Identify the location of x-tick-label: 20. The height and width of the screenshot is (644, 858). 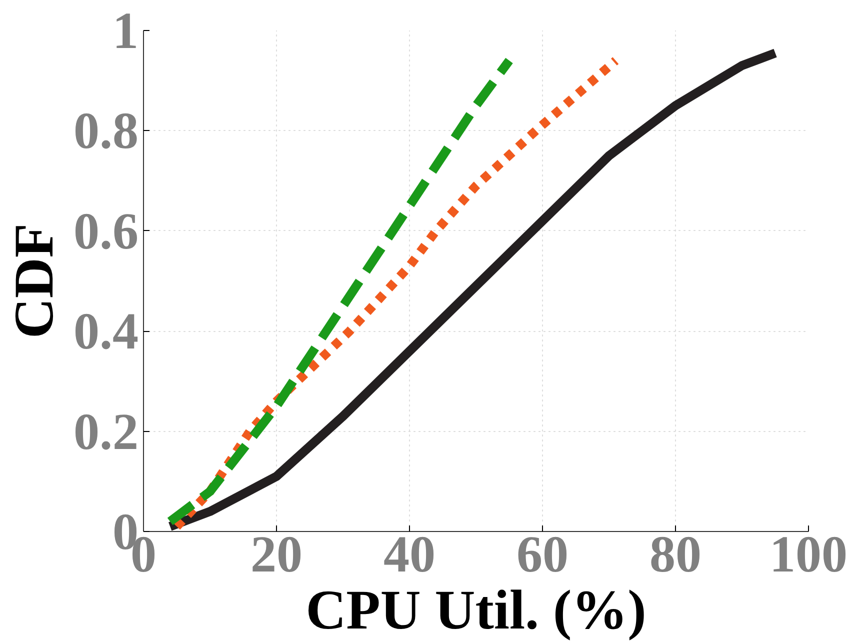
(276, 555).